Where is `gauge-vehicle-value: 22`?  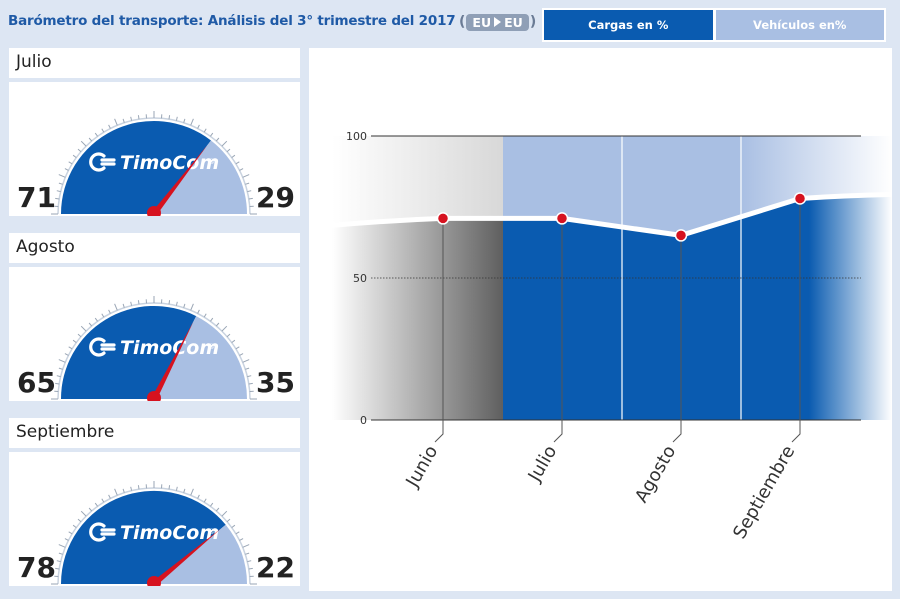 gauge-vehicle-value: 22 is located at coordinates (275, 567).